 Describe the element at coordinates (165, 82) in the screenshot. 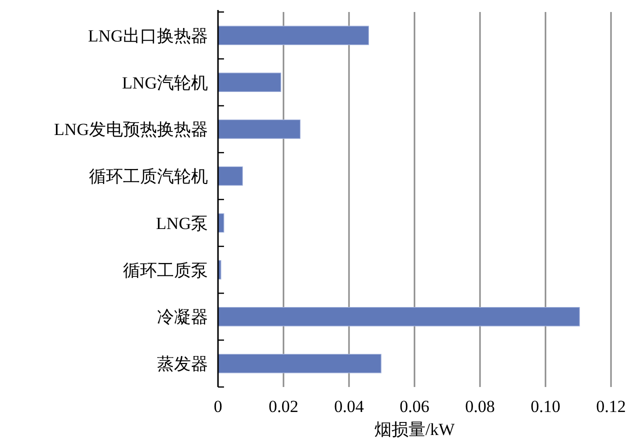

I see `y-tick-label: LNG汽轮机` at that location.